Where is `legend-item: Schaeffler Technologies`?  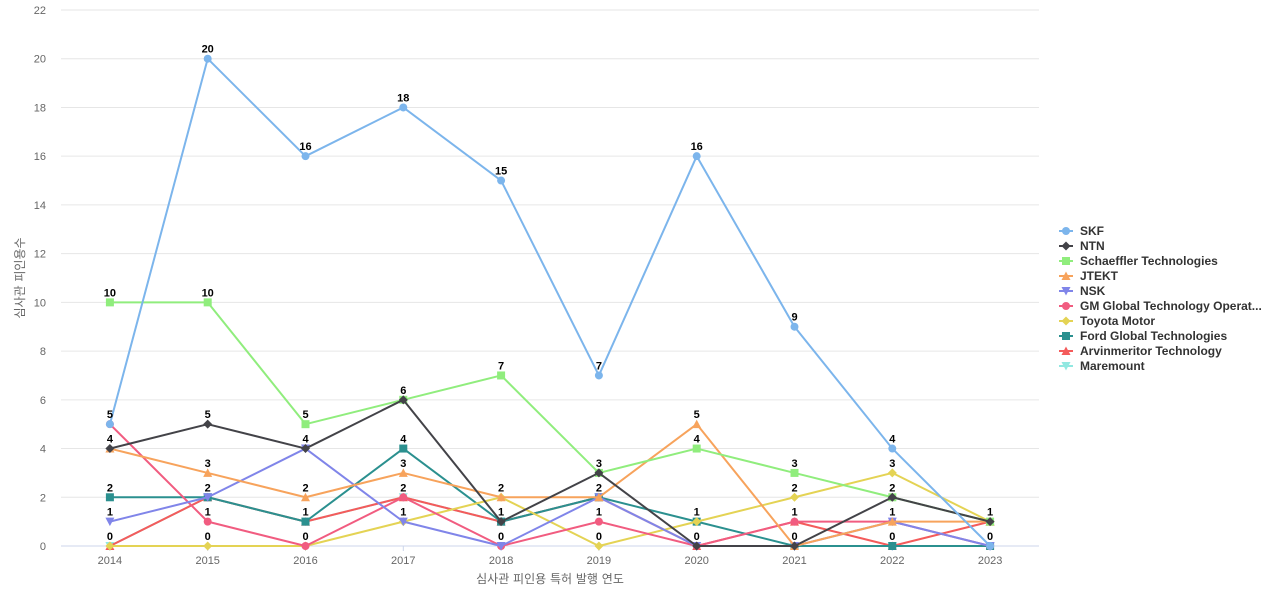 legend-item: Schaeffler Technologies is located at coordinates (1138, 261).